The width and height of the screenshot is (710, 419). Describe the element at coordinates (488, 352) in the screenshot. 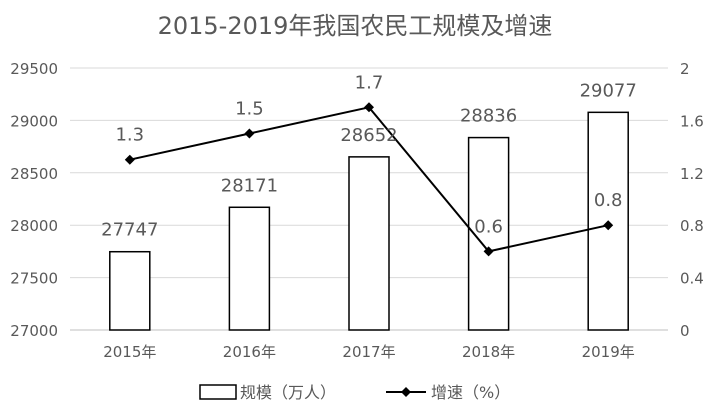

I see `x-tick-label: 2018年` at that location.